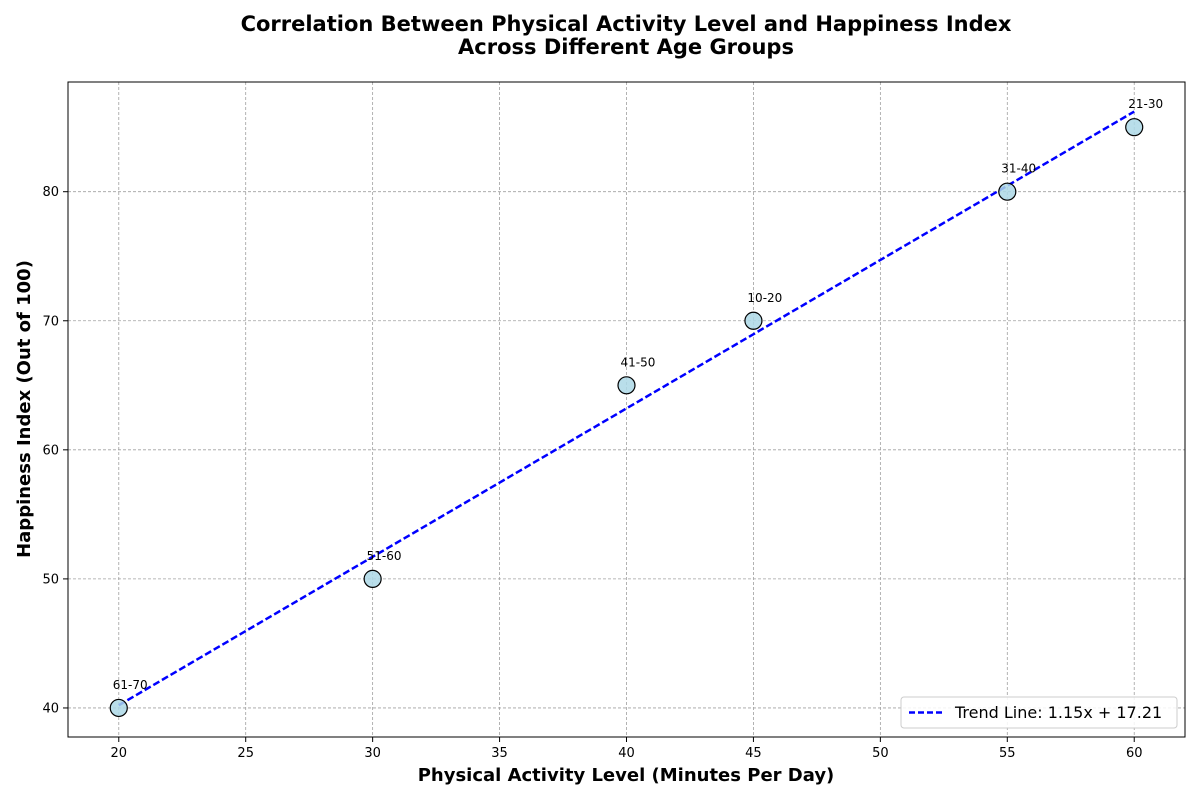  Describe the element at coordinates (638, 362) in the screenshot. I see `point-label: 41-50` at that location.